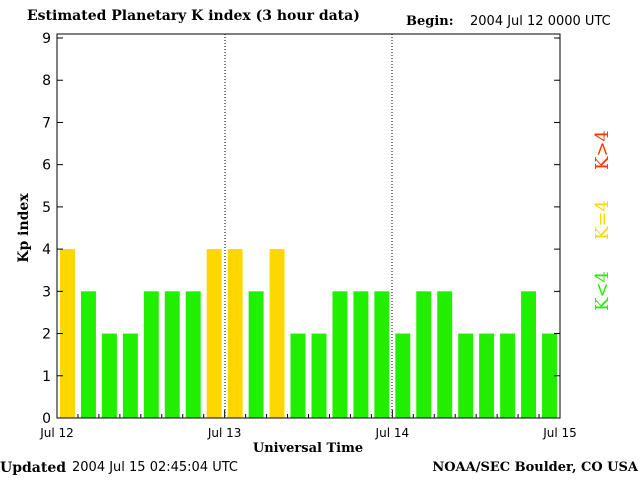 Image resolution: width=640 pixels, height=480 pixels. Describe the element at coordinates (602, 150) in the screenshot. I see `legend-high: K>4` at that location.